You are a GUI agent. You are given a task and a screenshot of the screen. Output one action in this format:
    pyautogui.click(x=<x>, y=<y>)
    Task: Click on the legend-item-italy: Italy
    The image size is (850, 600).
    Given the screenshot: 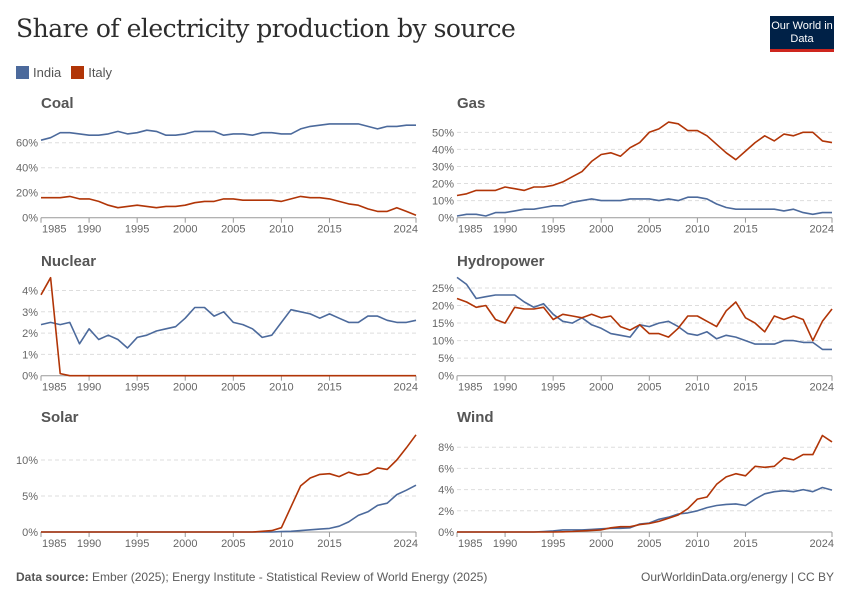 What is the action you would take?
    pyautogui.click(x=91, y=72)
    